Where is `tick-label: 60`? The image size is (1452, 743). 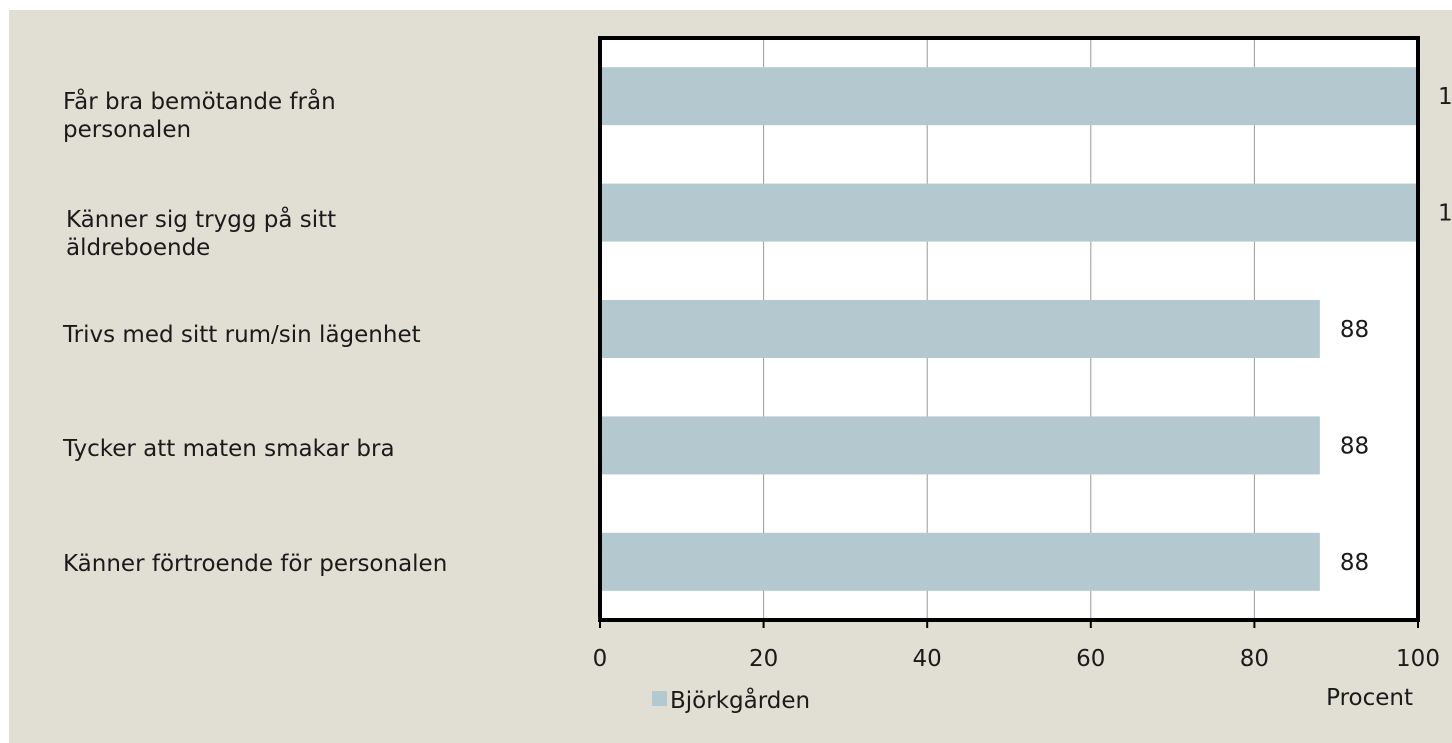 tick-label: 60 is located at coordinates (1090, 659).